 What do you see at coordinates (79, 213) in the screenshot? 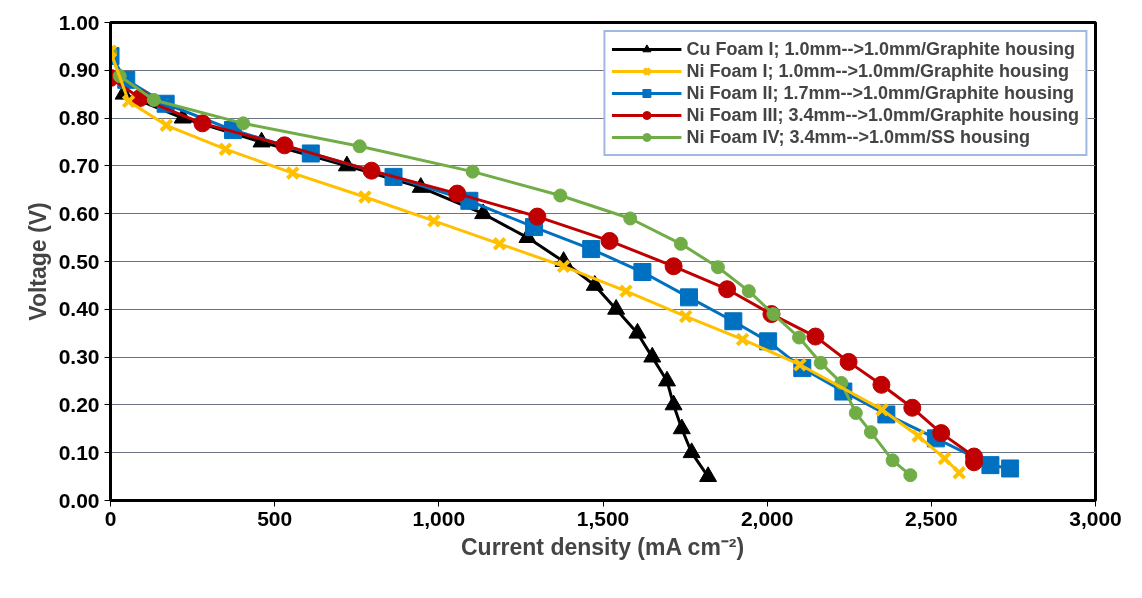
I see `y-tick-label: 0.60` at bounding box center [79, 213].